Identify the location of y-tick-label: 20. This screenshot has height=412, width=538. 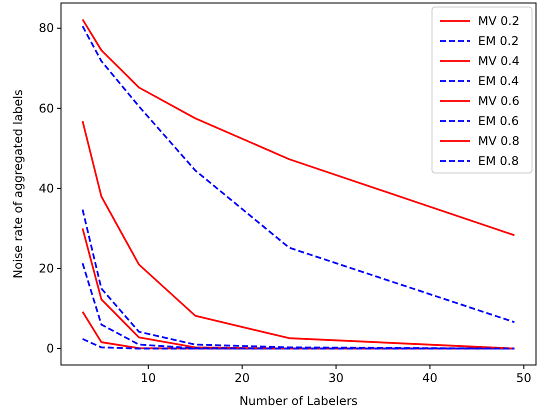
(46, 268).